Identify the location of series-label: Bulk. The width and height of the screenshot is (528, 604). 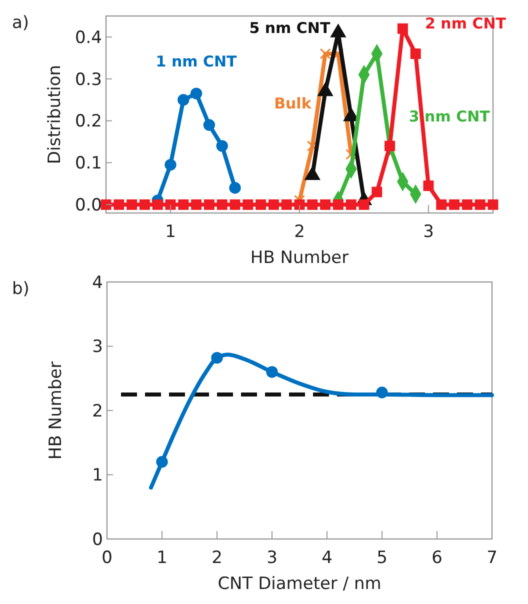
(293, 103).